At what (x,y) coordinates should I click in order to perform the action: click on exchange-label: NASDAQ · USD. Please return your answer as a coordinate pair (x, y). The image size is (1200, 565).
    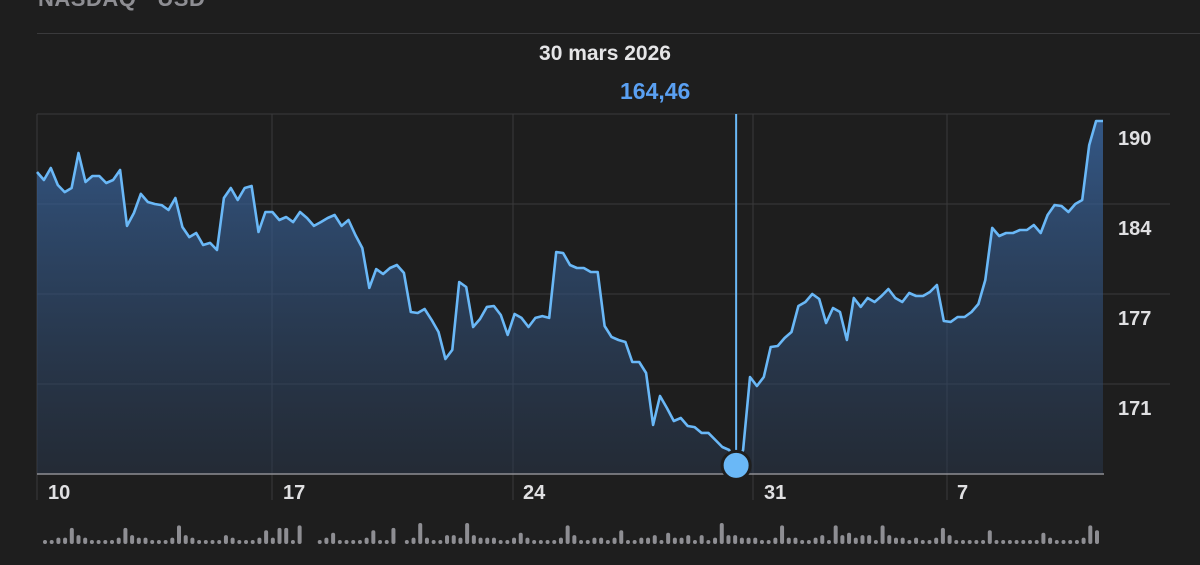
    Looking at the image, I should click on (121, 6).